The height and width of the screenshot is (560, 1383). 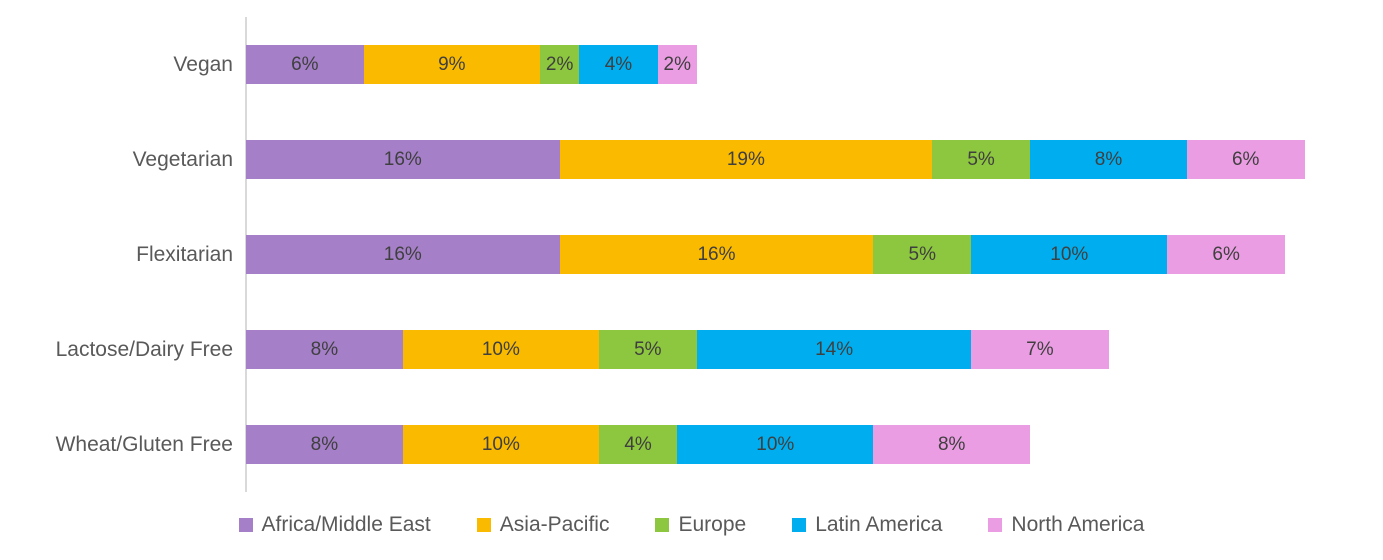 I want to click on bar-segment: 14%, so click(x=834, y=349).